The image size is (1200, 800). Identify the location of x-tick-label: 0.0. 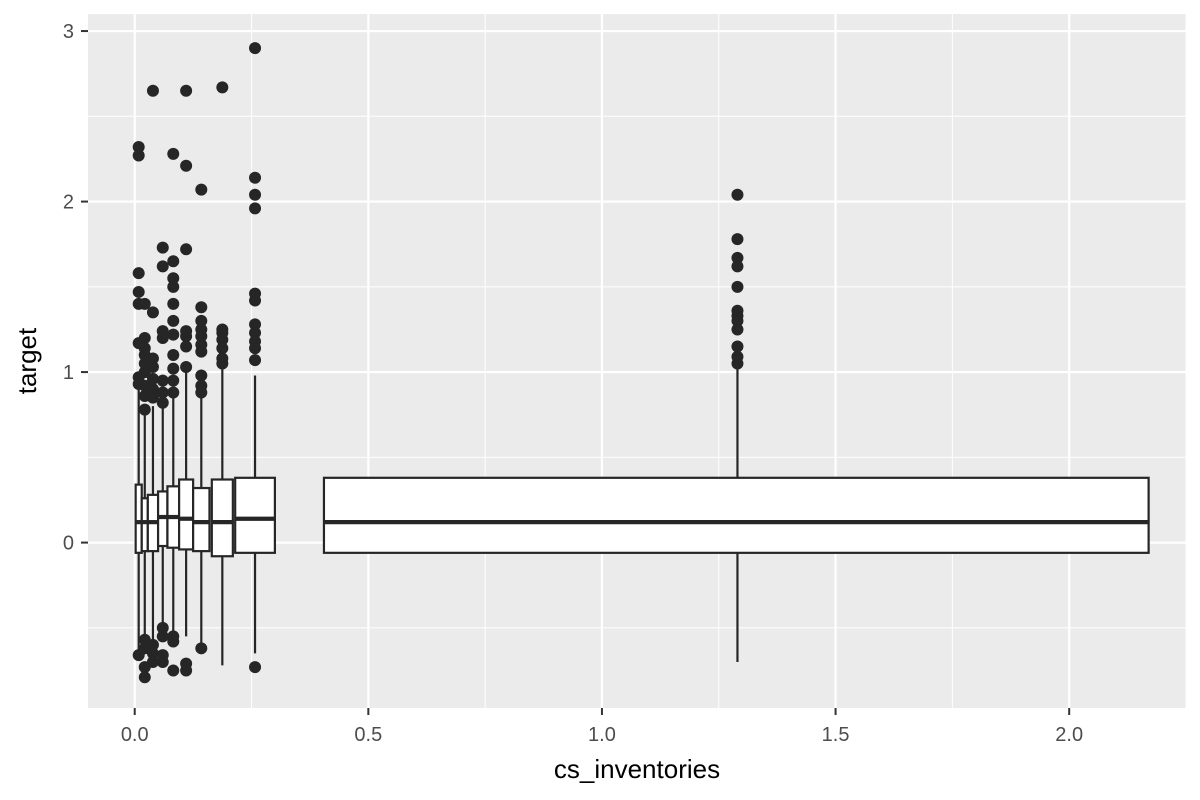
(135, 735).